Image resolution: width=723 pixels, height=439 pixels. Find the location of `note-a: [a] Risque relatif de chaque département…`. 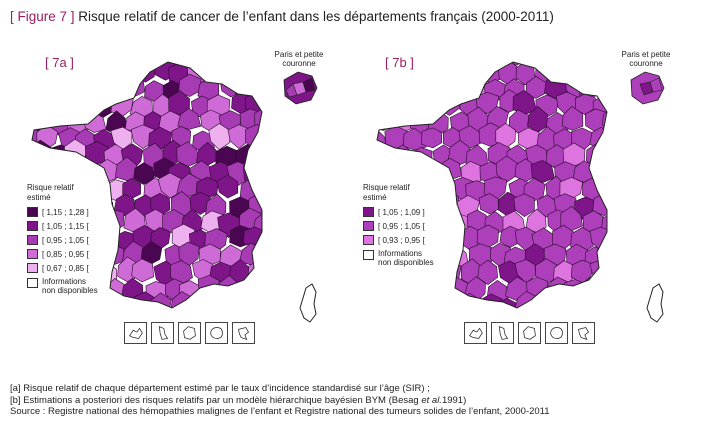

note-a: [a] Risque relatif de chaque département… is located at coordinates (220, 388).